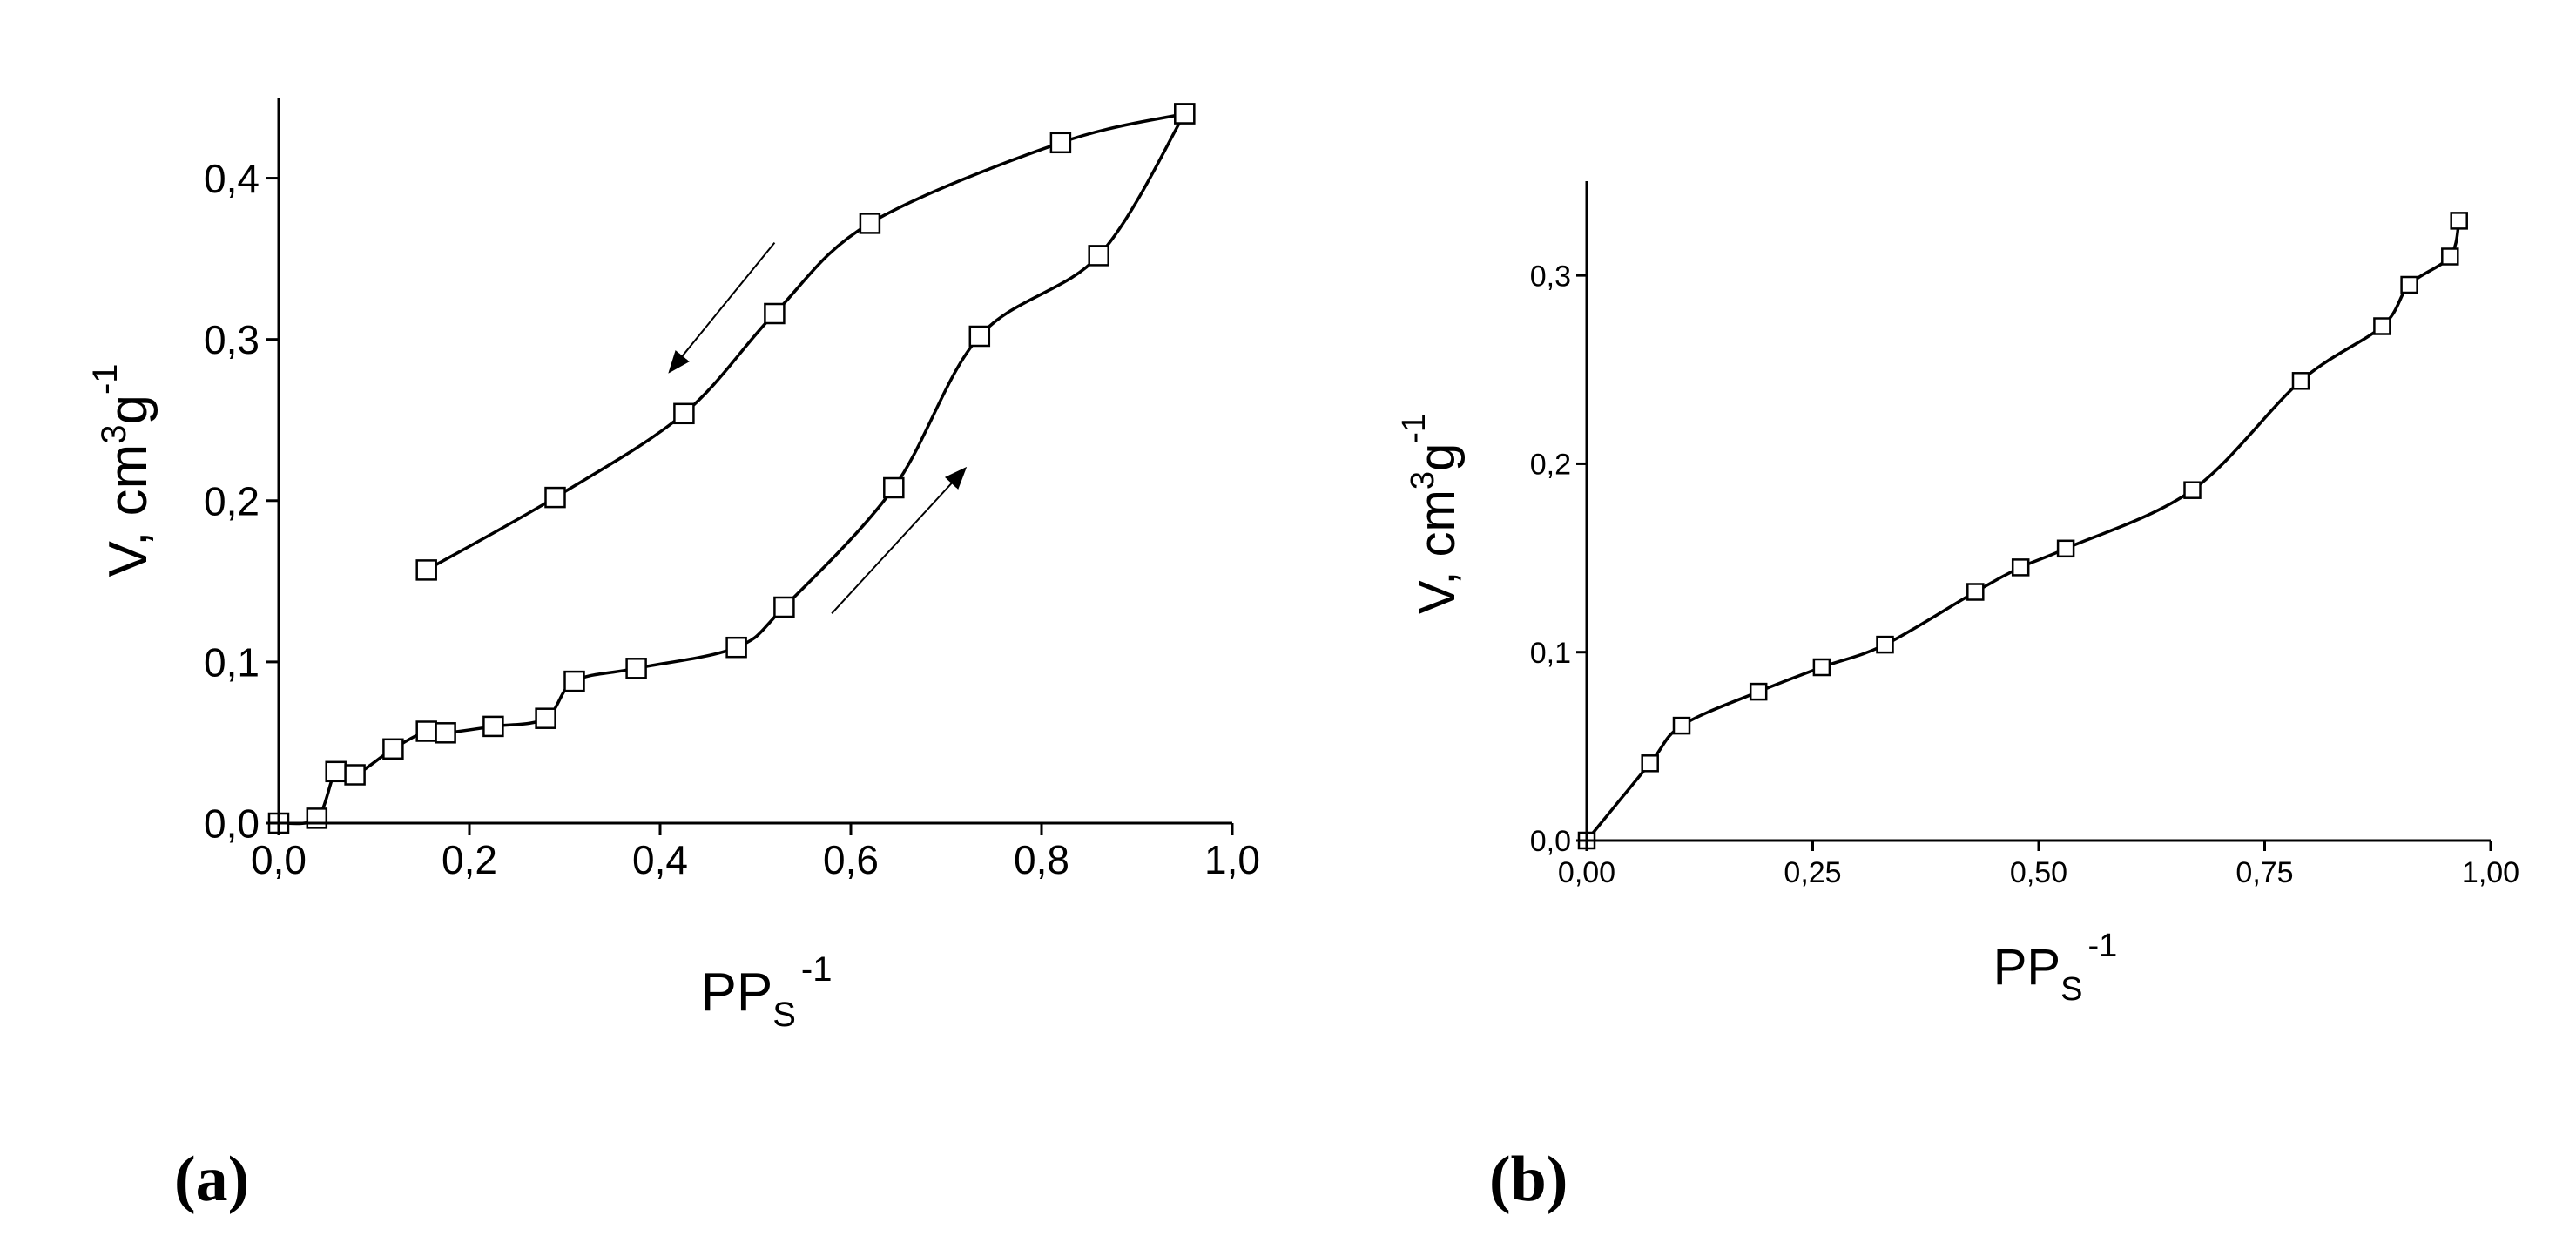  Describe the element at coordinates (2264, 872) in the screenshot. I see `chart-b-x-tick-label: 0,75` at that location.